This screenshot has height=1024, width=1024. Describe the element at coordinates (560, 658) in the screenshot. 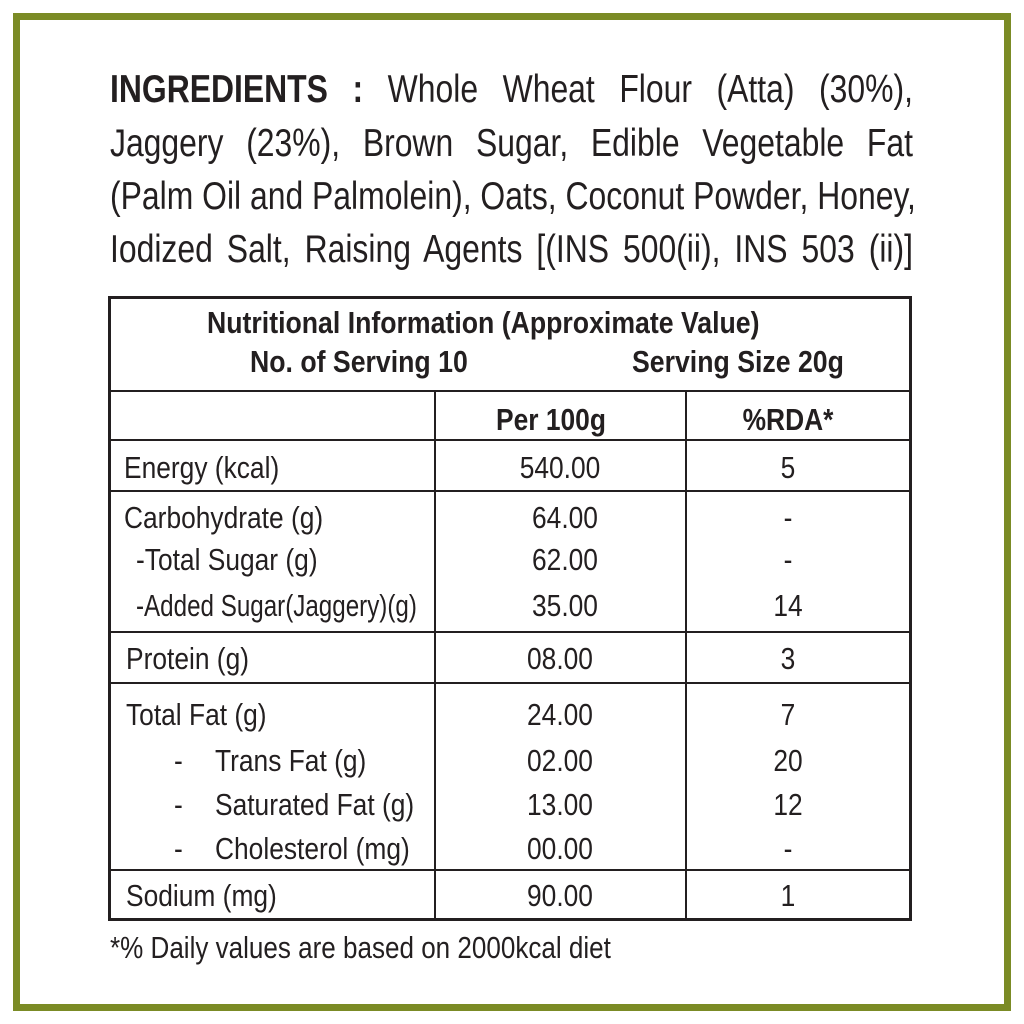

I see `per100g-value: 08.00` at that location.